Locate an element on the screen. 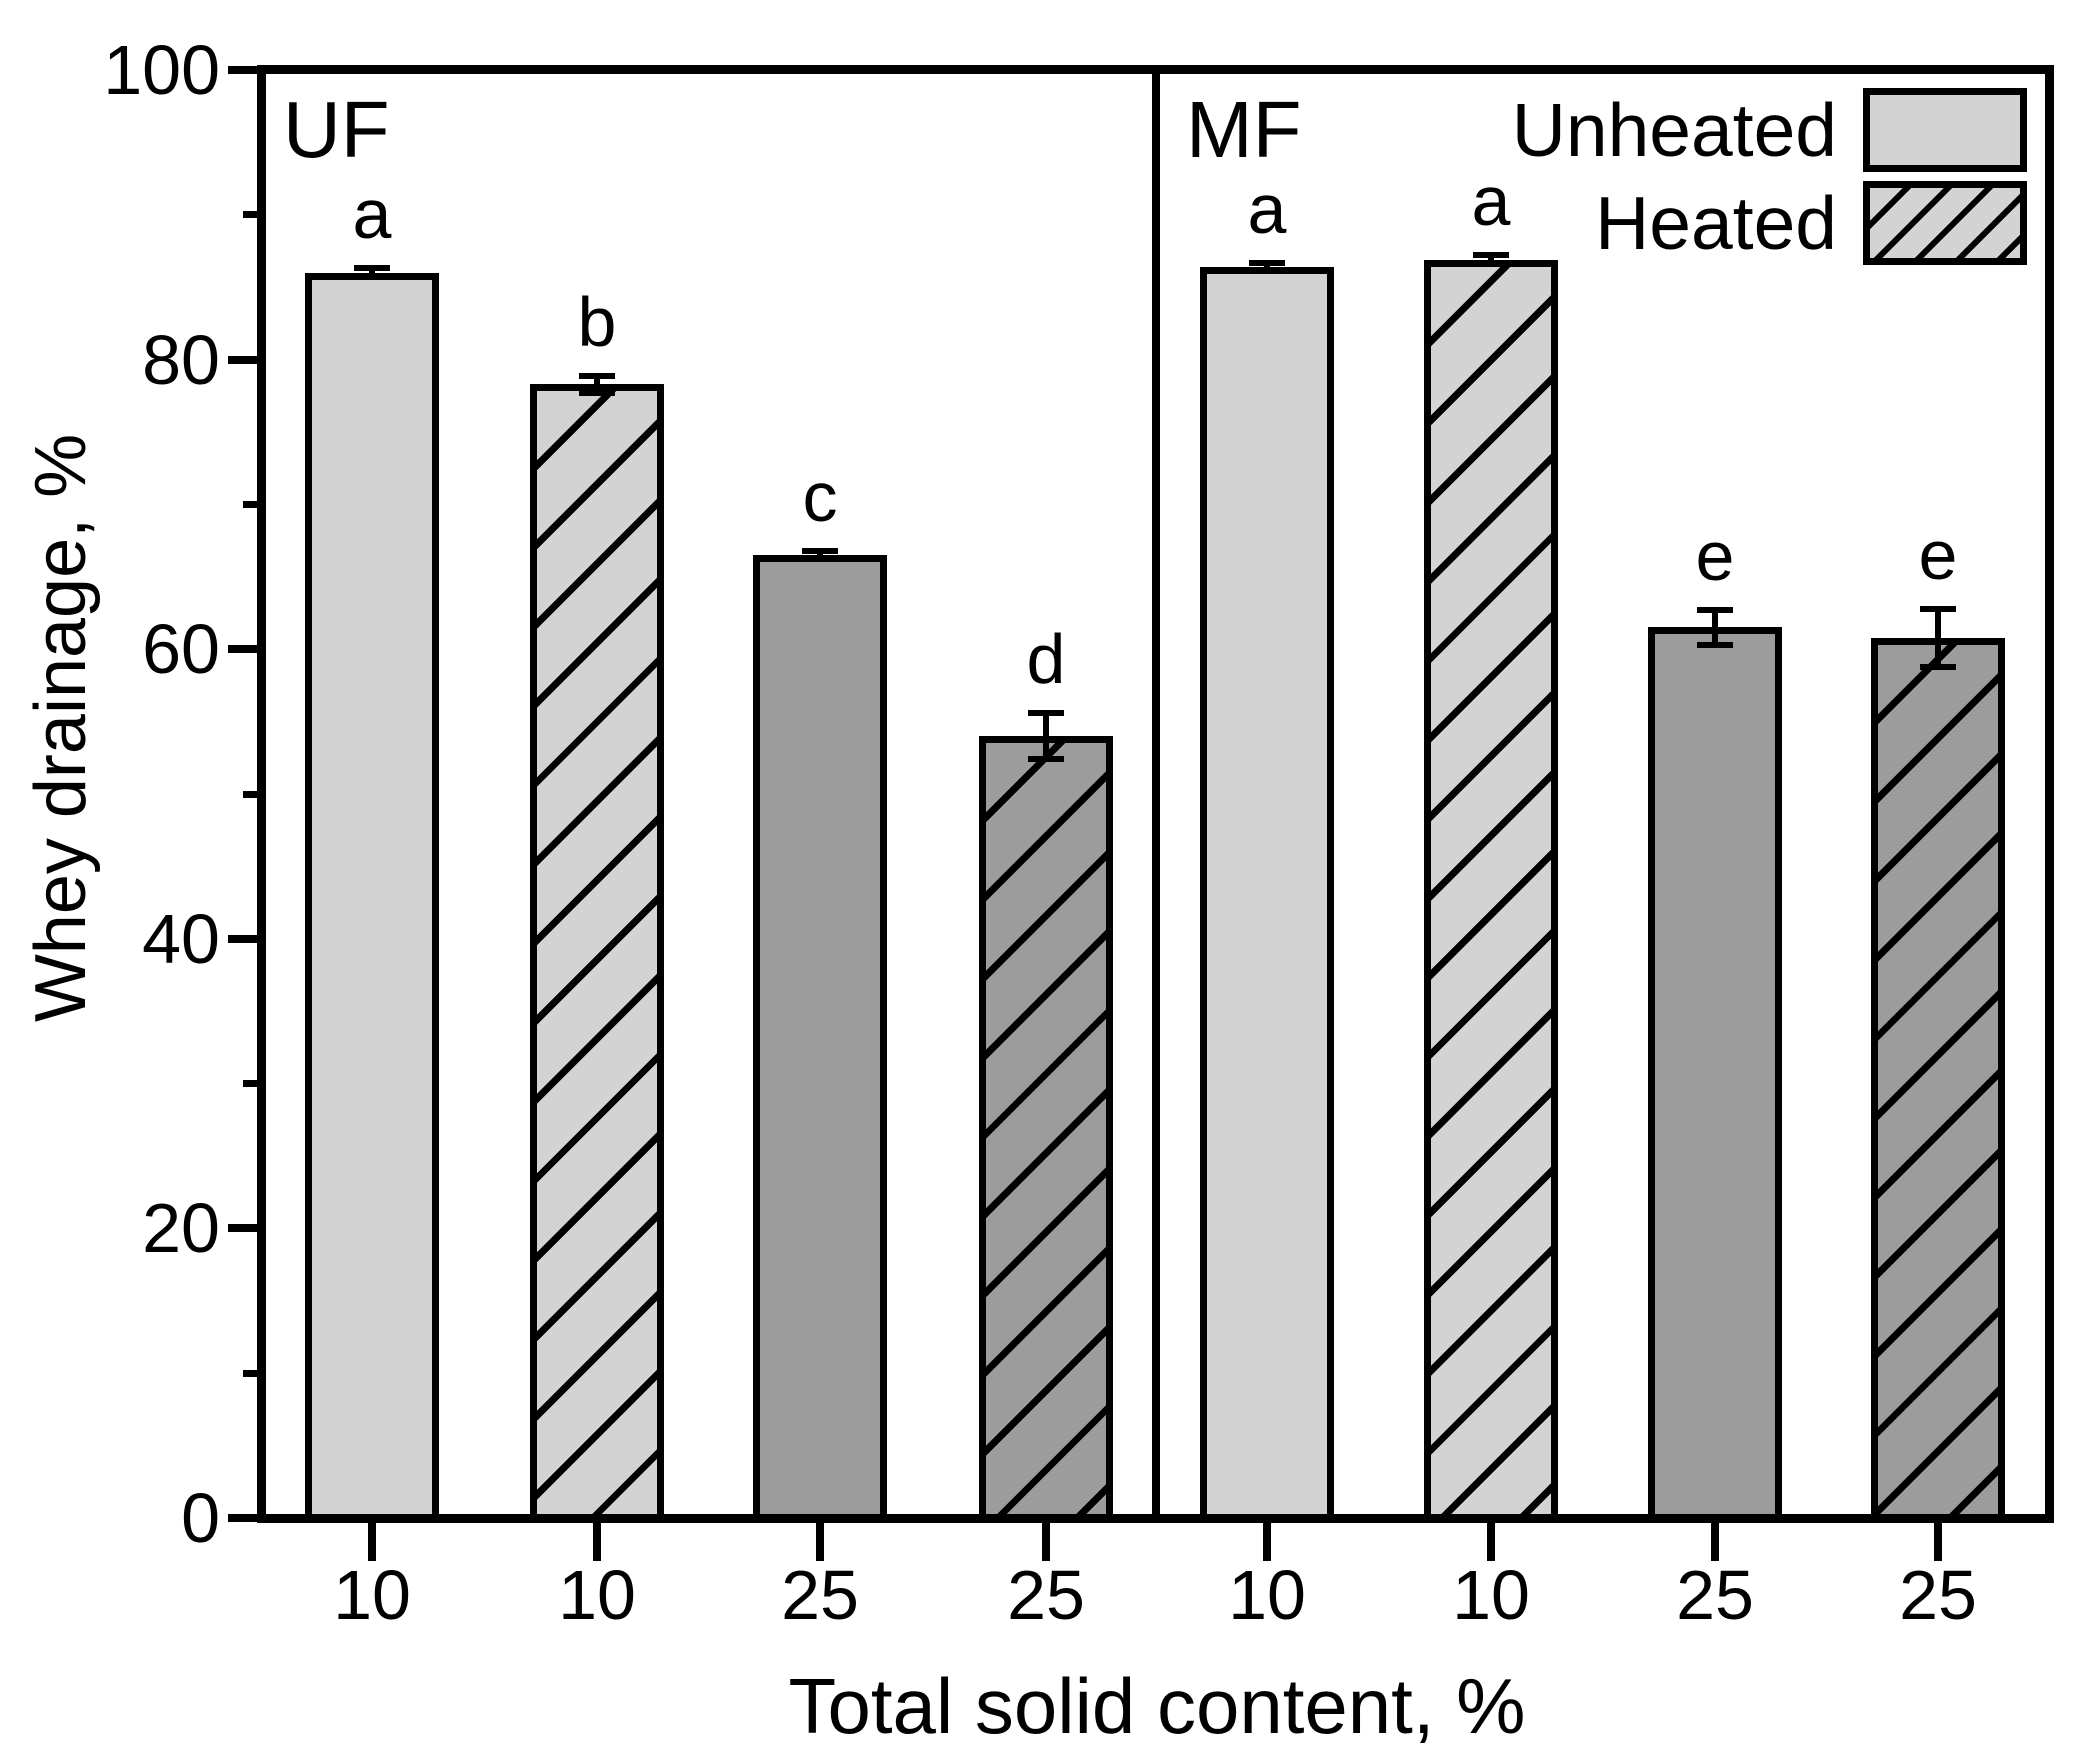 Image resolution: width=2091 pixels, height=1750 pixels. y-axis-tick-label: 40 is located at coordinates (181, 938).